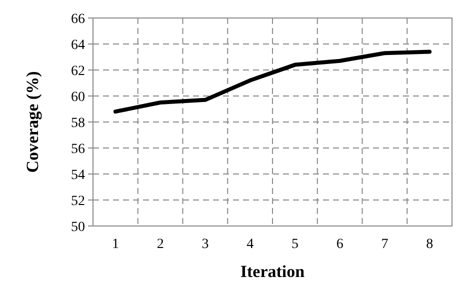 The width and height of the screenshot is (474, 297). I want to click on x-axis-title: Iteration, so click(273, 271).